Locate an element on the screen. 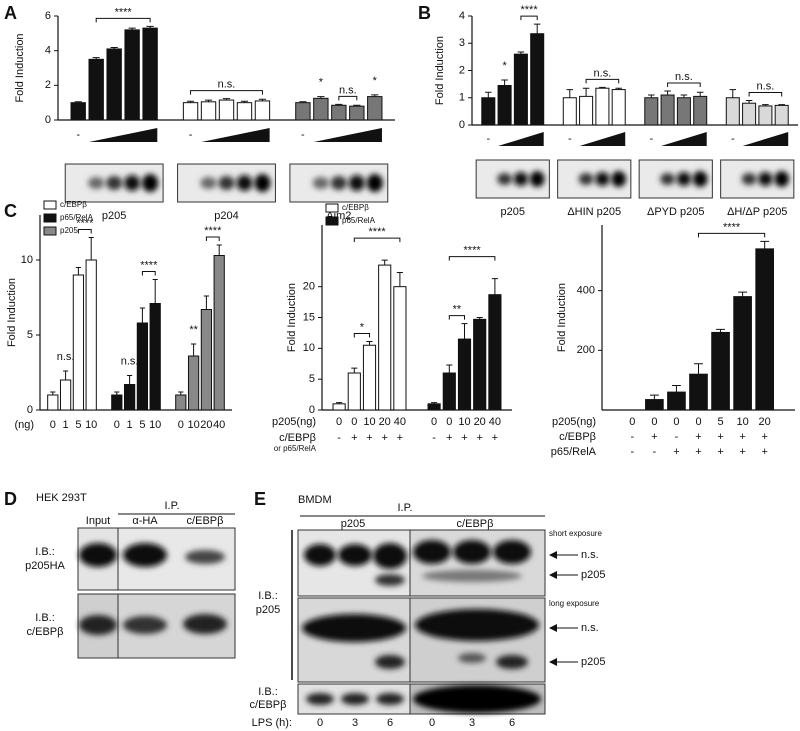 The height and width of the screenshot is (731, 800). x-tick-label: - is located at coordinates (191, 135).